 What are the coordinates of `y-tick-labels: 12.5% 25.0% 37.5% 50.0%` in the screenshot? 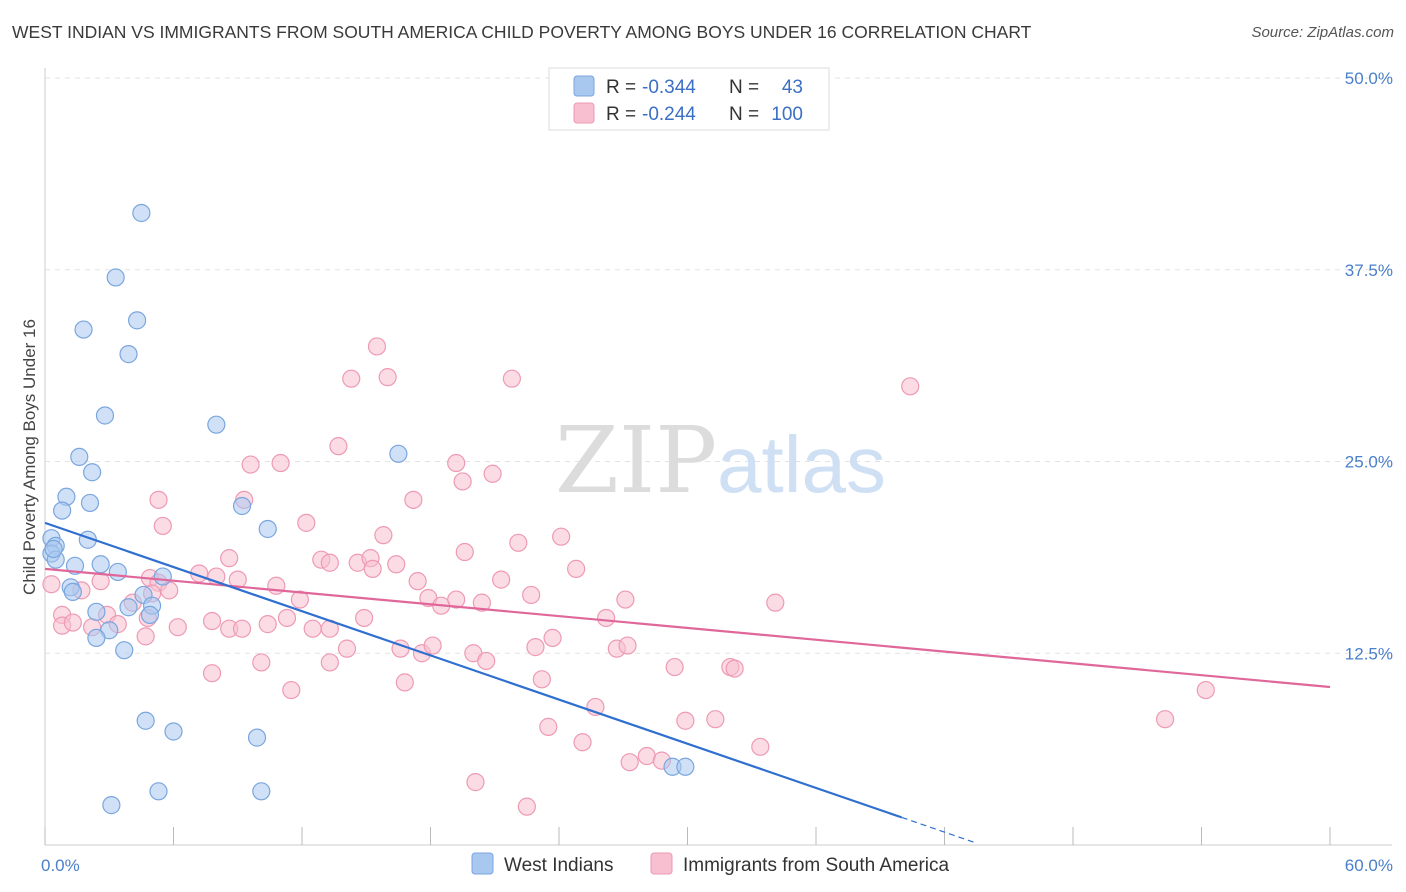 It's located at (1369, 366).